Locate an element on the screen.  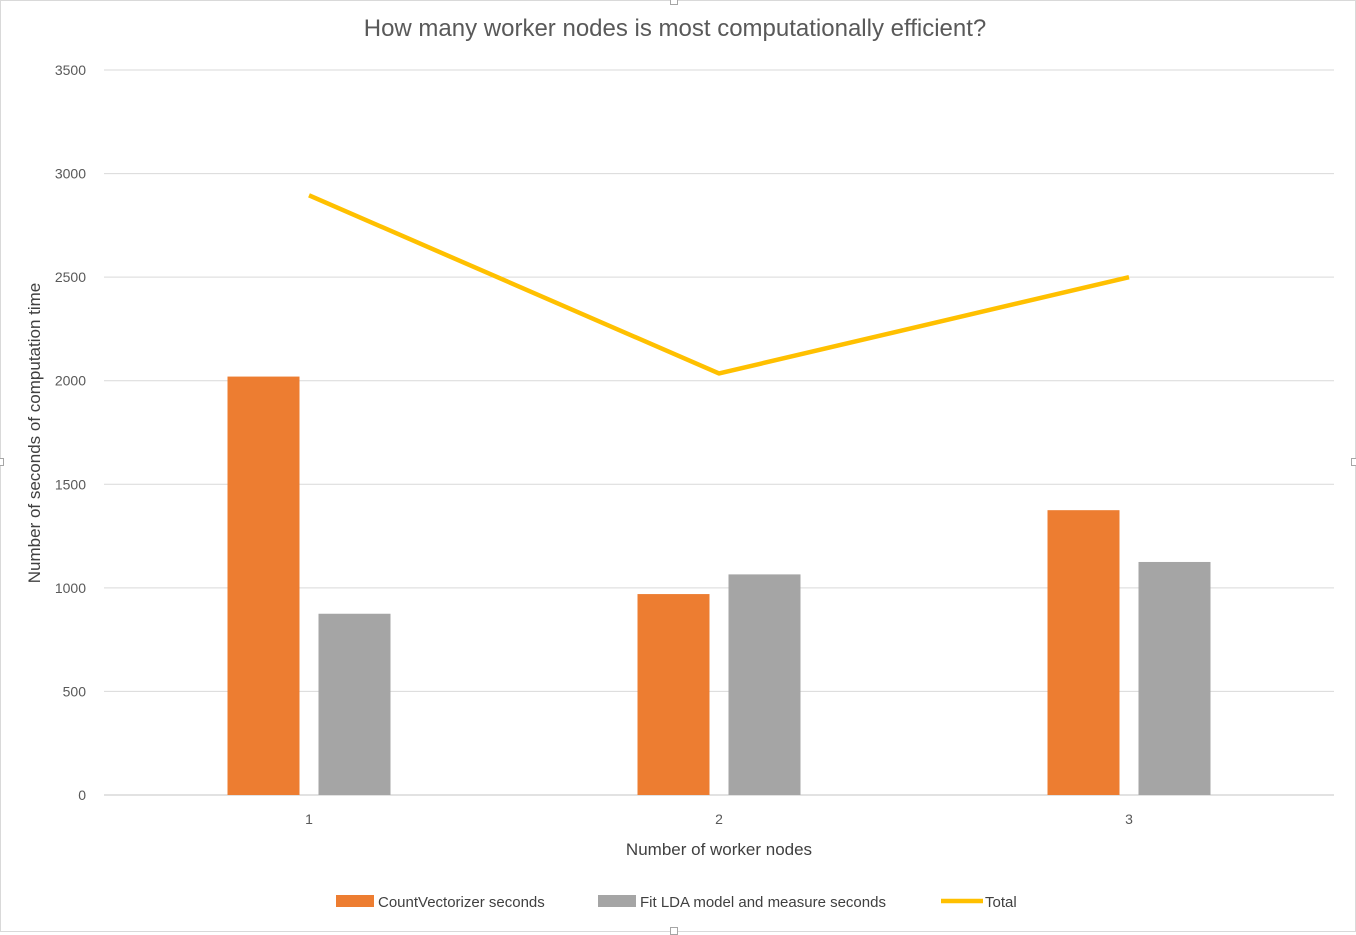
x-axis-title: Number of worker nodes is located at coordinates (719, 849).